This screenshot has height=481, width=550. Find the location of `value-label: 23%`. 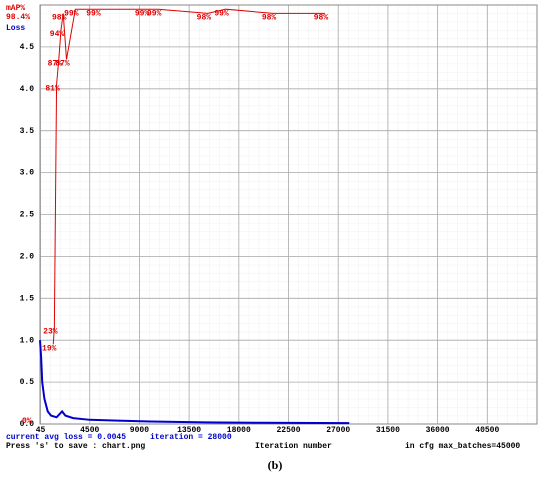

value-label: 23% is located at coordinates (50, 332).